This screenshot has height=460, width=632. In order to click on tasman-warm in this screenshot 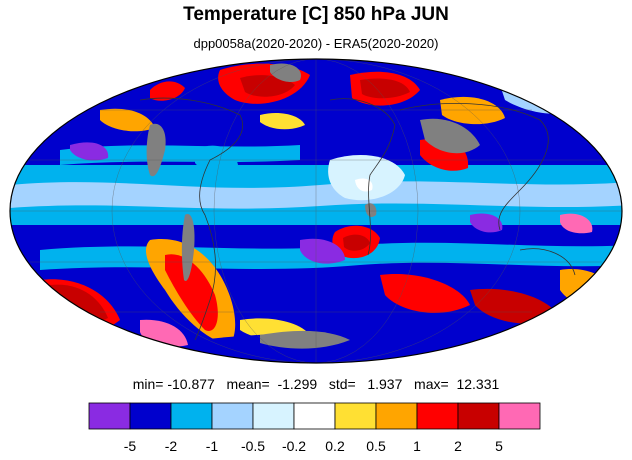, I will do `click(587, 288)`.